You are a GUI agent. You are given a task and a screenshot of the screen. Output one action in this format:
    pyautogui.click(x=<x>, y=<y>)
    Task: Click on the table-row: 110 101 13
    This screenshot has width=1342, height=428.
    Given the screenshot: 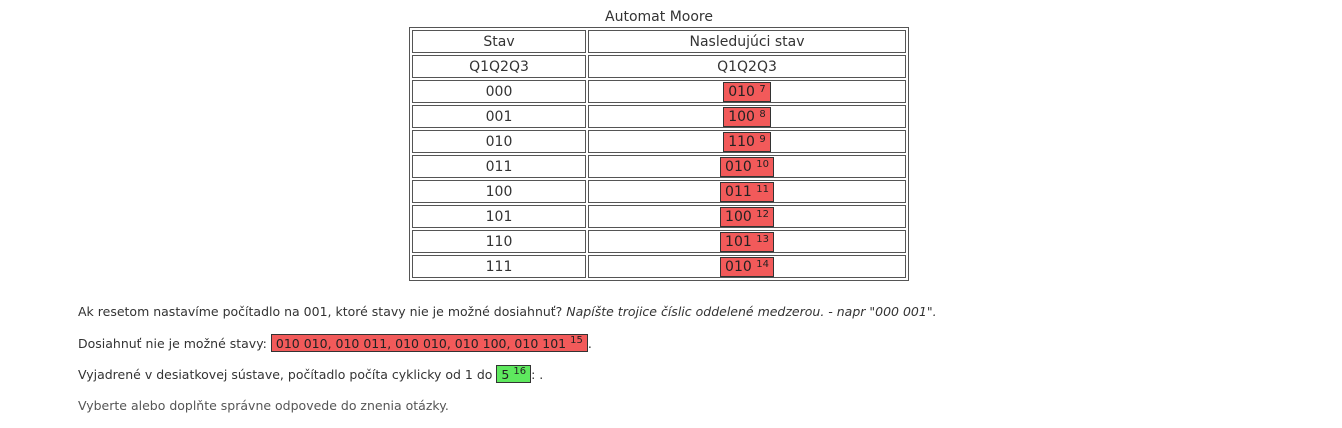 What is the action you would take?
    pyautogui.click(x=659, y=241)
    